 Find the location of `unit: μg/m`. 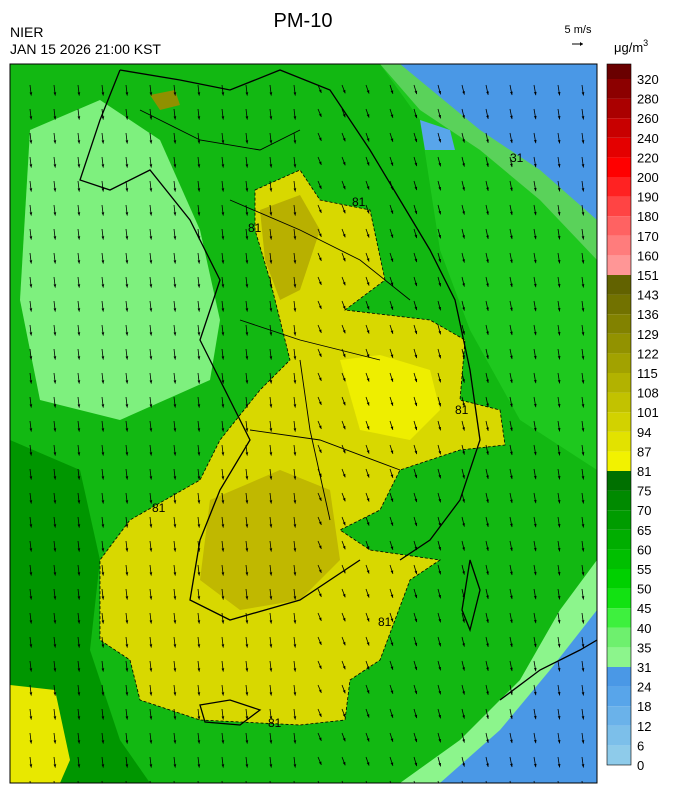

unit: μg/m is located at coordinates (628, 47).